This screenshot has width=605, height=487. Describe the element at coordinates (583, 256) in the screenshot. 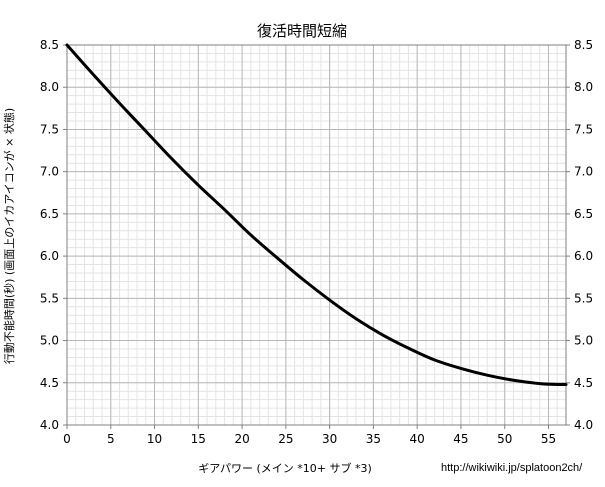

I see `y-tick-label-right: 6.0` at that location.